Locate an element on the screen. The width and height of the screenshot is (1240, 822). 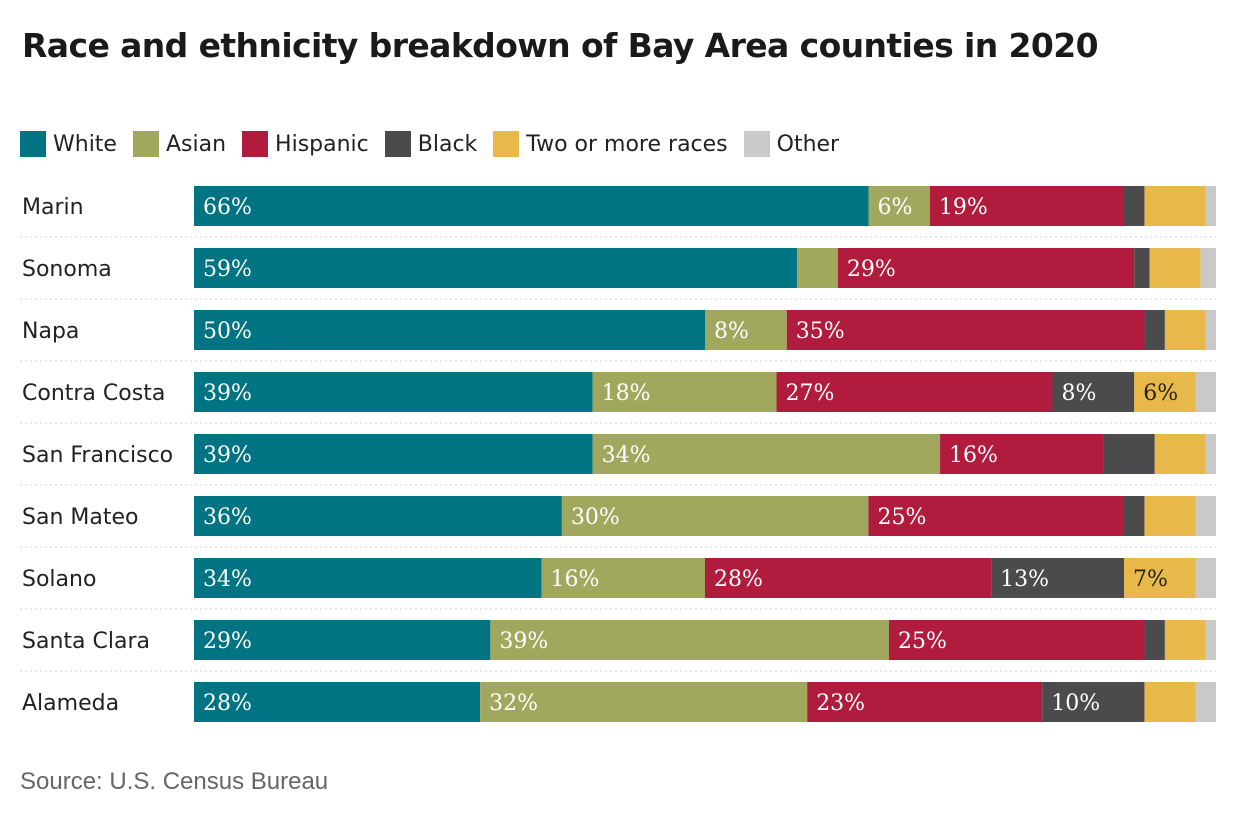
county-label: Marin is located at coordinates (53, 207).